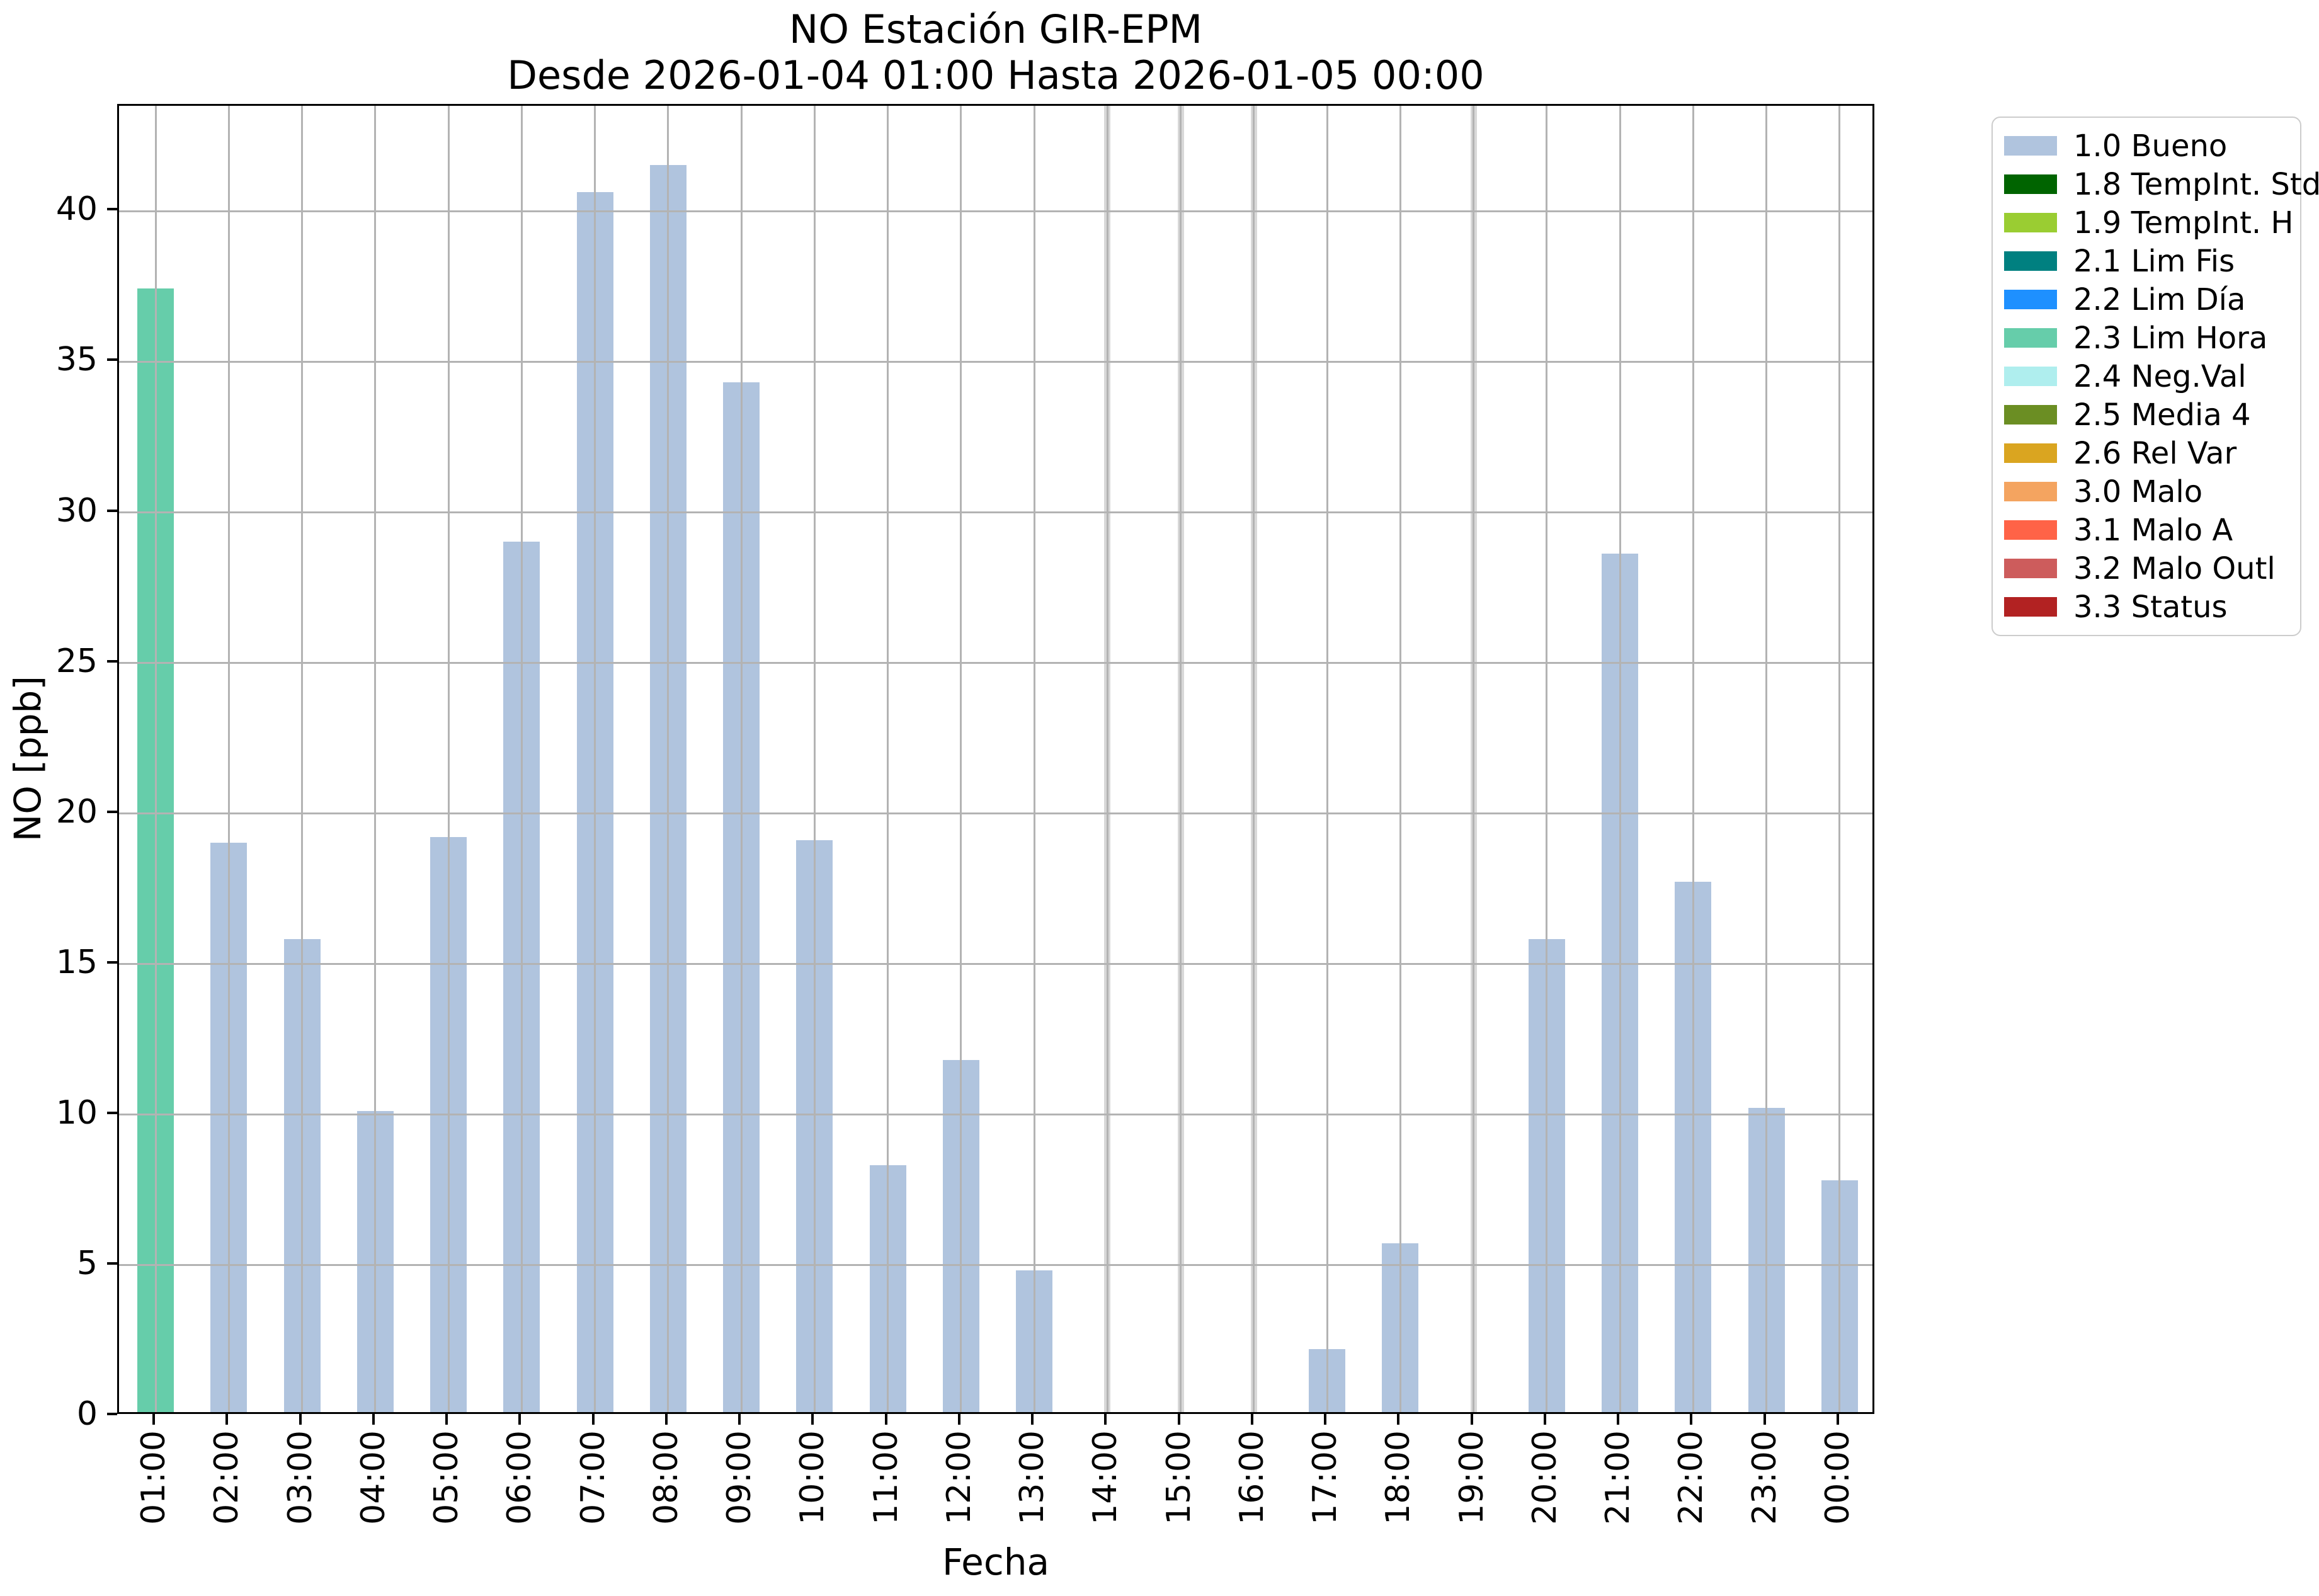 This screenshot has height=1596, width=2319. I want to click on legend-item: 2.1 Lim Fis, so click(2146, 261).